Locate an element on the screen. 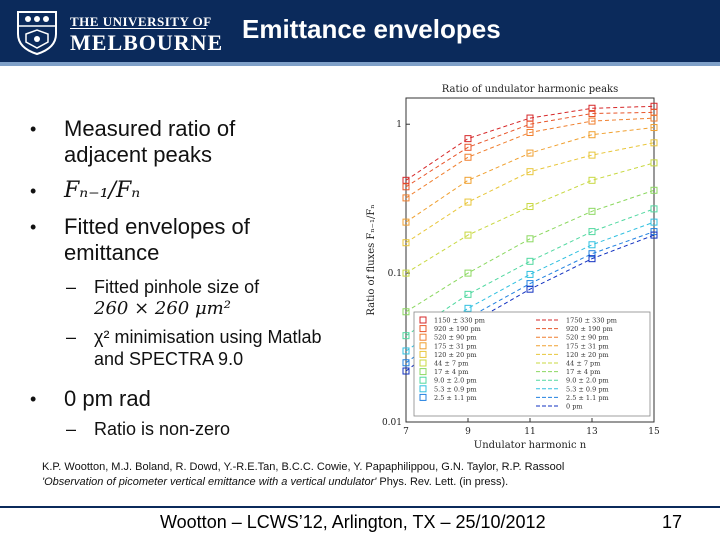  legend-box is located at coordinates (532, 364).